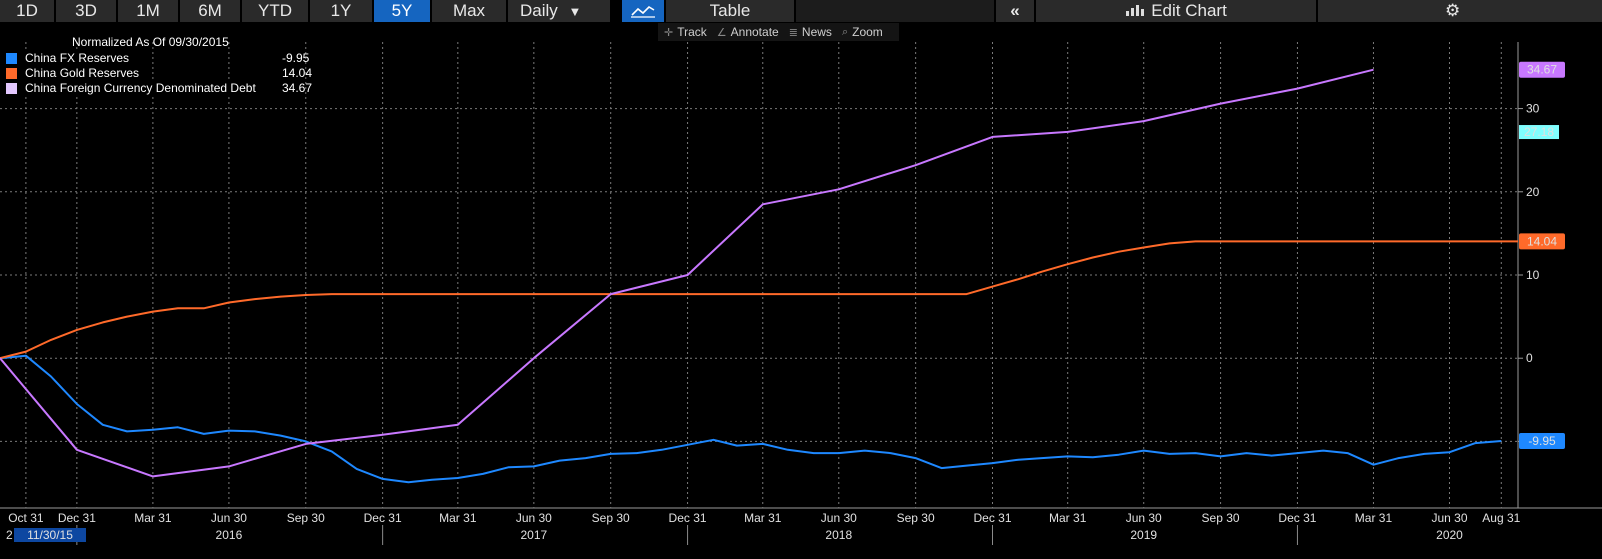 This screenshot has width=1602, height=559. I want to click on x-tick-label: Aug 31, so click(1501, 518).